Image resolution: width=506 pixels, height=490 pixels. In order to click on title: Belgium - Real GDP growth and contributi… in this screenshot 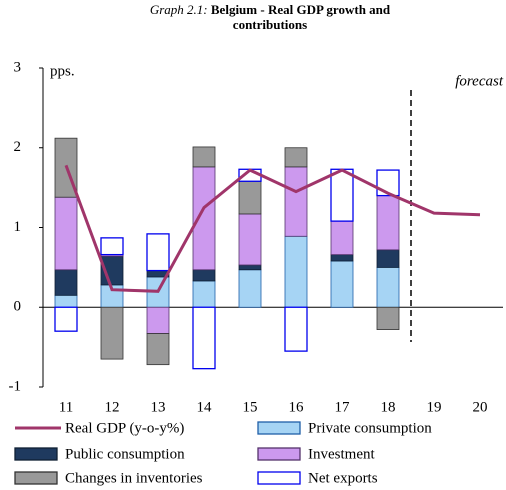, I will do `click(300, 17)`.